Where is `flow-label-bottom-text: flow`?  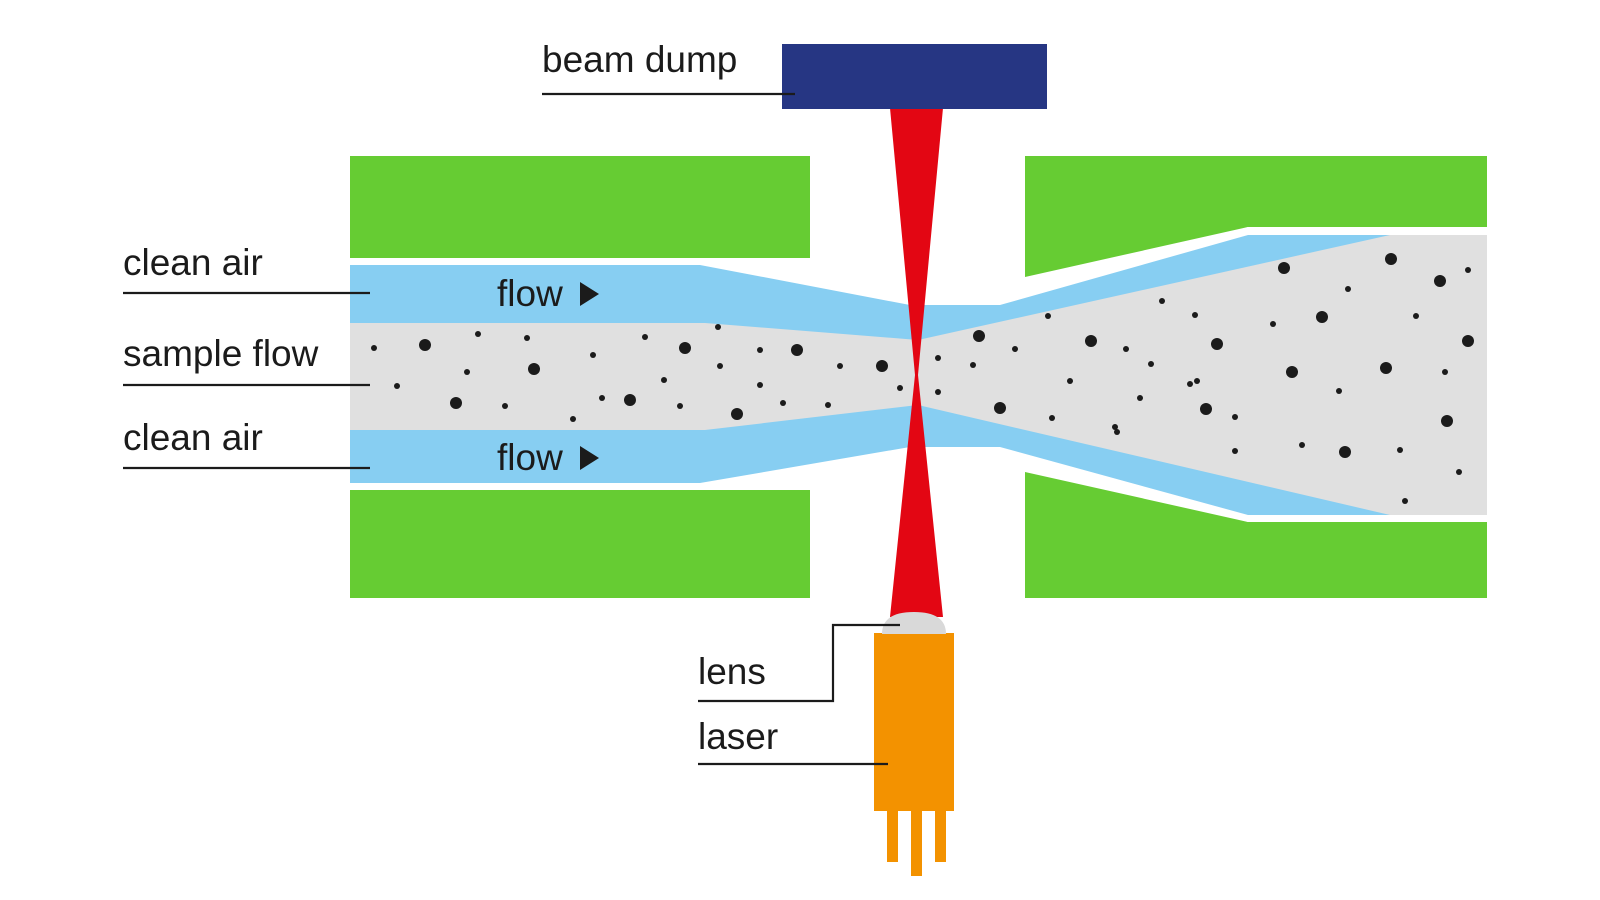 flow-label-bottom-text: flow is located at coordinates (530, 457).